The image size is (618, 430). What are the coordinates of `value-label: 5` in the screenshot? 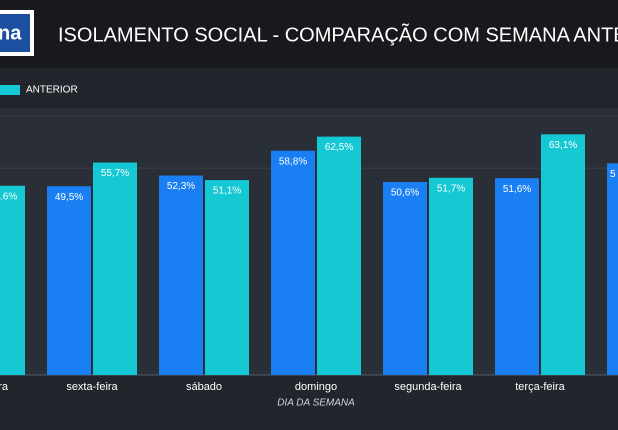 It's located at (613, 174).